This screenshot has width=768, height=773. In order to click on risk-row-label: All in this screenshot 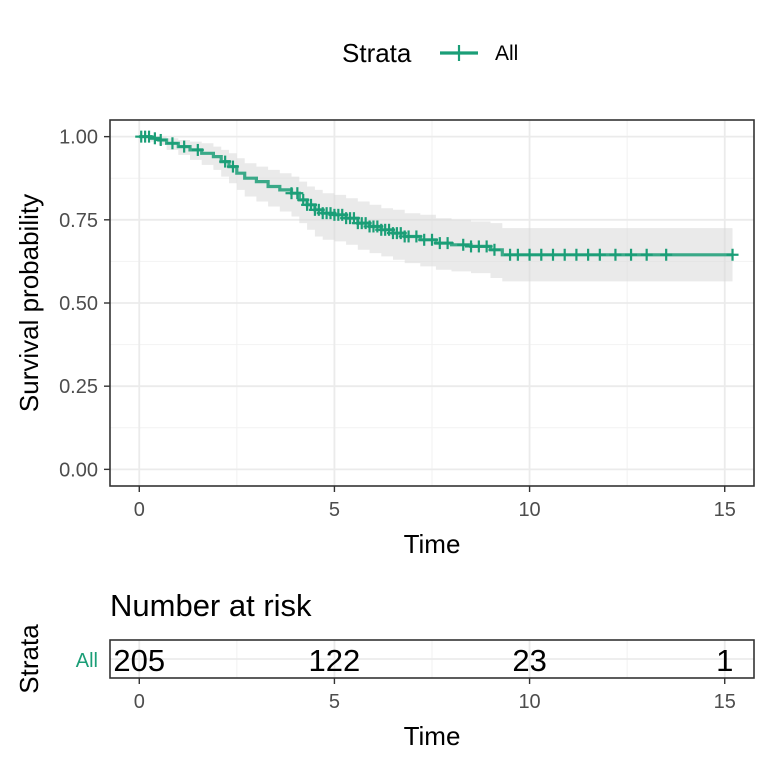, I will do `click(87, 661)`.